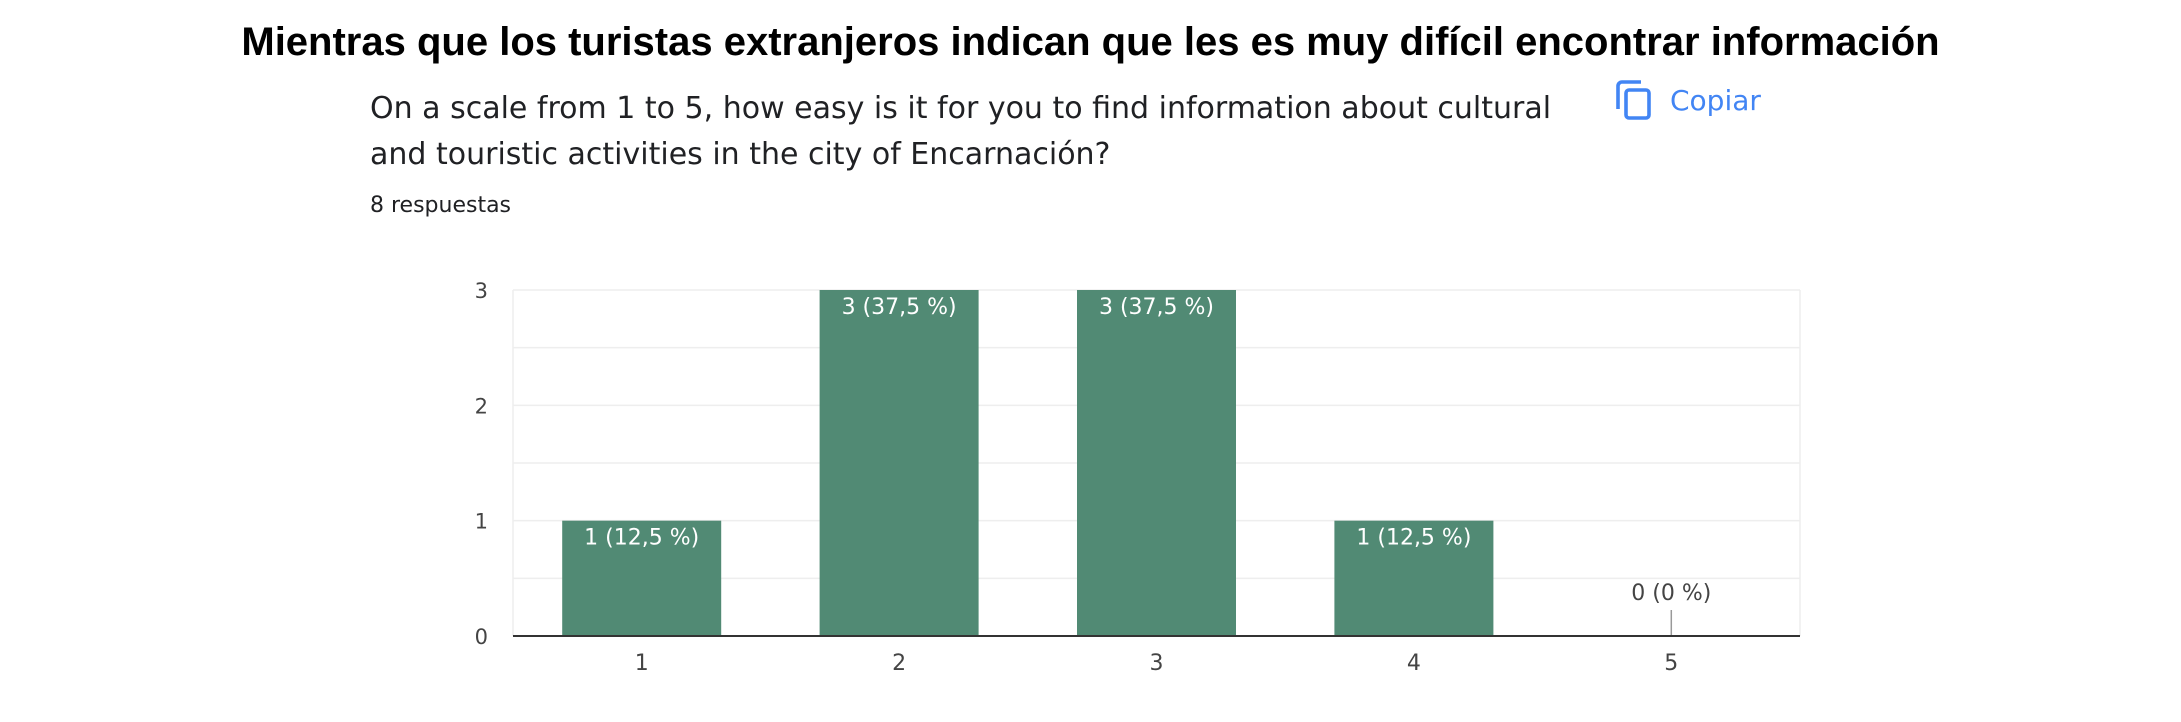  What do you see at coordinates (1634, 100) in the screenshot?
I see `copy-icon` at bounding box center [1634, 100].